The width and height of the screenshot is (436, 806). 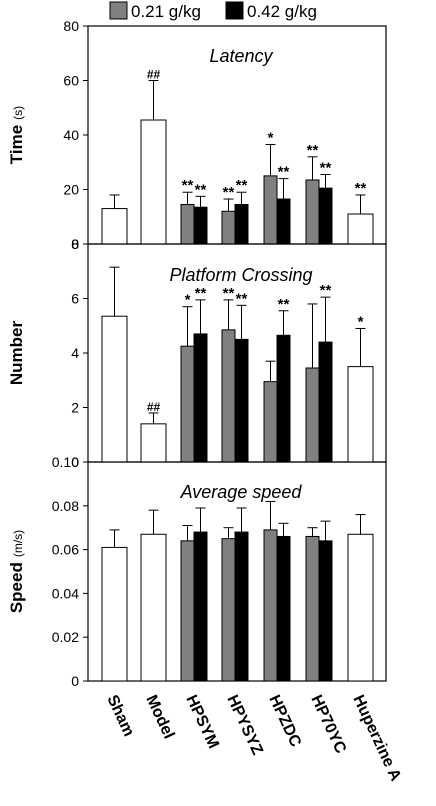 I want to click on x-tick-label: HPZDC, so click(x=284, y=722).